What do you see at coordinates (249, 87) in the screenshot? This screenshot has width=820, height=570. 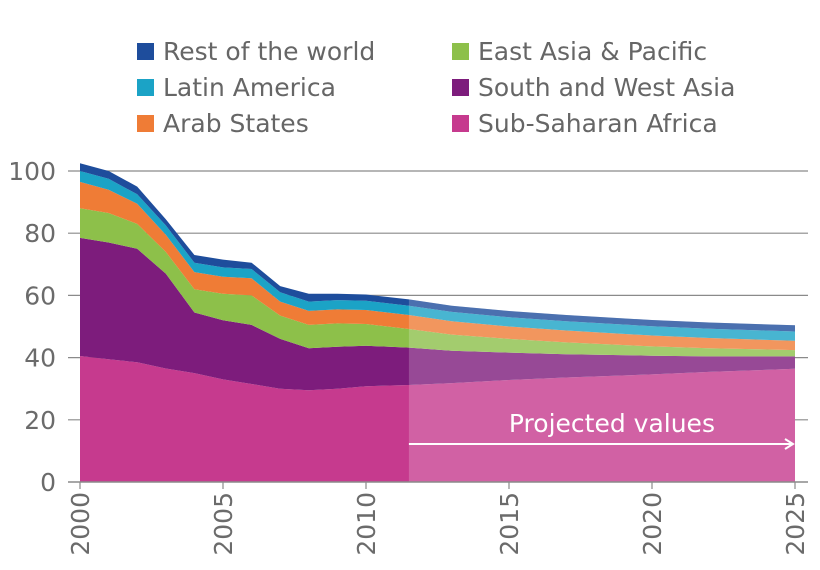 I see `legend-label: Latin America` at bounding box center [249, 87].